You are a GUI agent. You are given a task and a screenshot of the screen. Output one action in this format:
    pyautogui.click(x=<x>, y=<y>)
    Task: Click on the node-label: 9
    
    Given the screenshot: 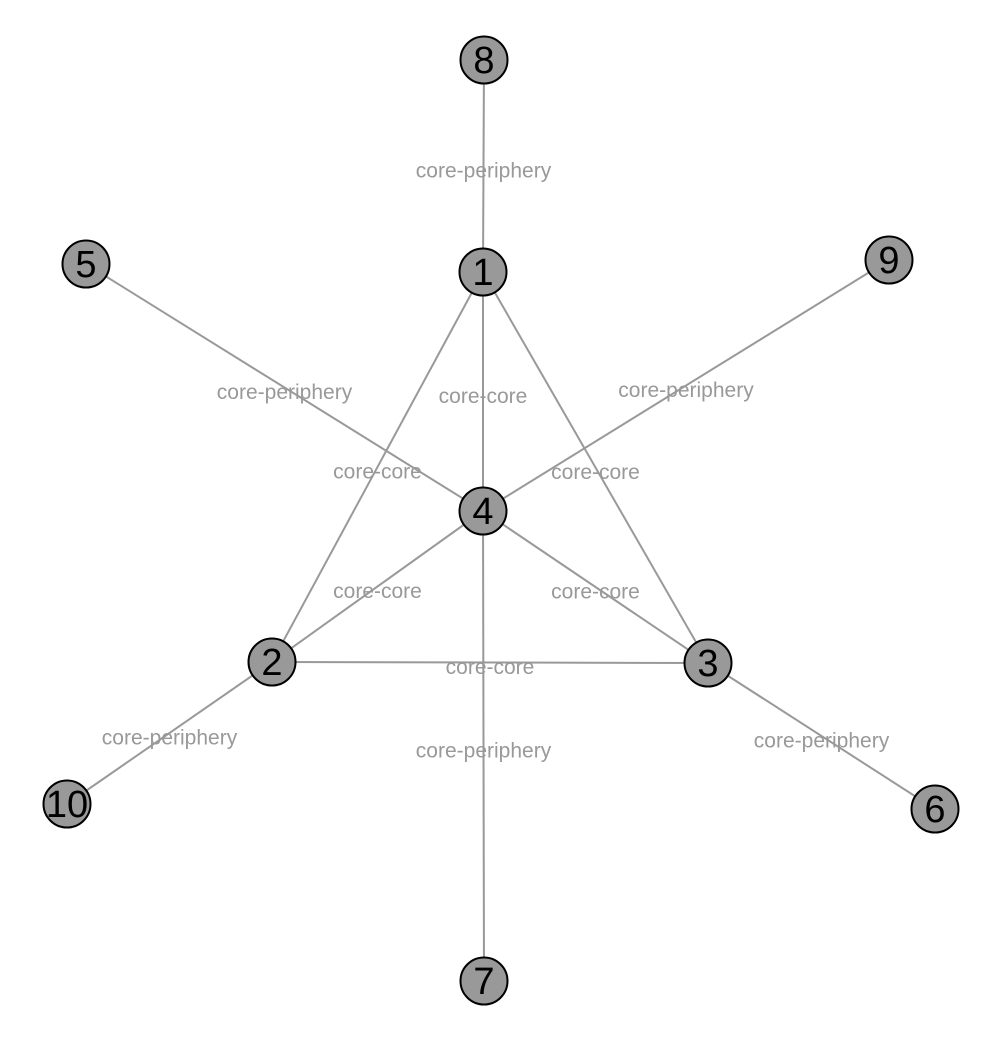 What is the action you would take?
    pyautogui.click(x=888, y=261)
    